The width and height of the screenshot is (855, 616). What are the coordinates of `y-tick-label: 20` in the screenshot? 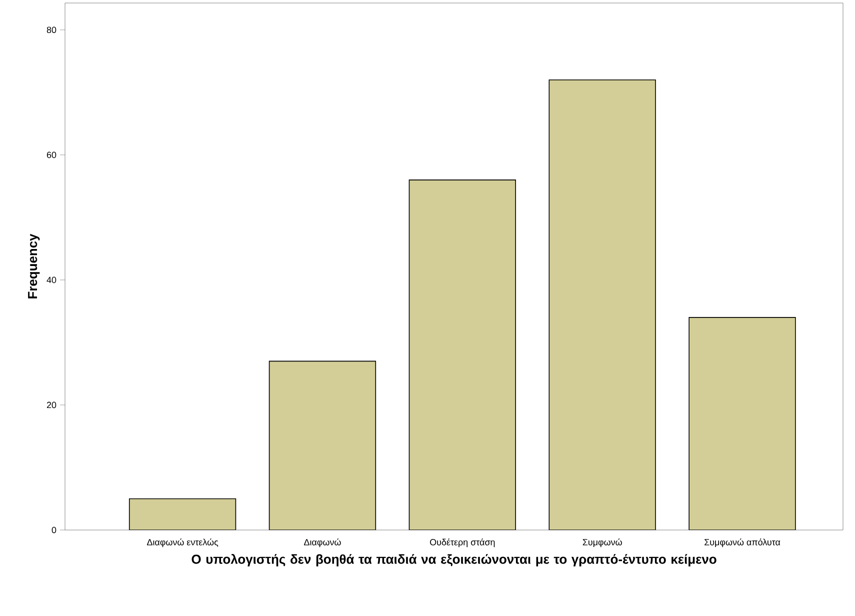 It's located at (51, 405).